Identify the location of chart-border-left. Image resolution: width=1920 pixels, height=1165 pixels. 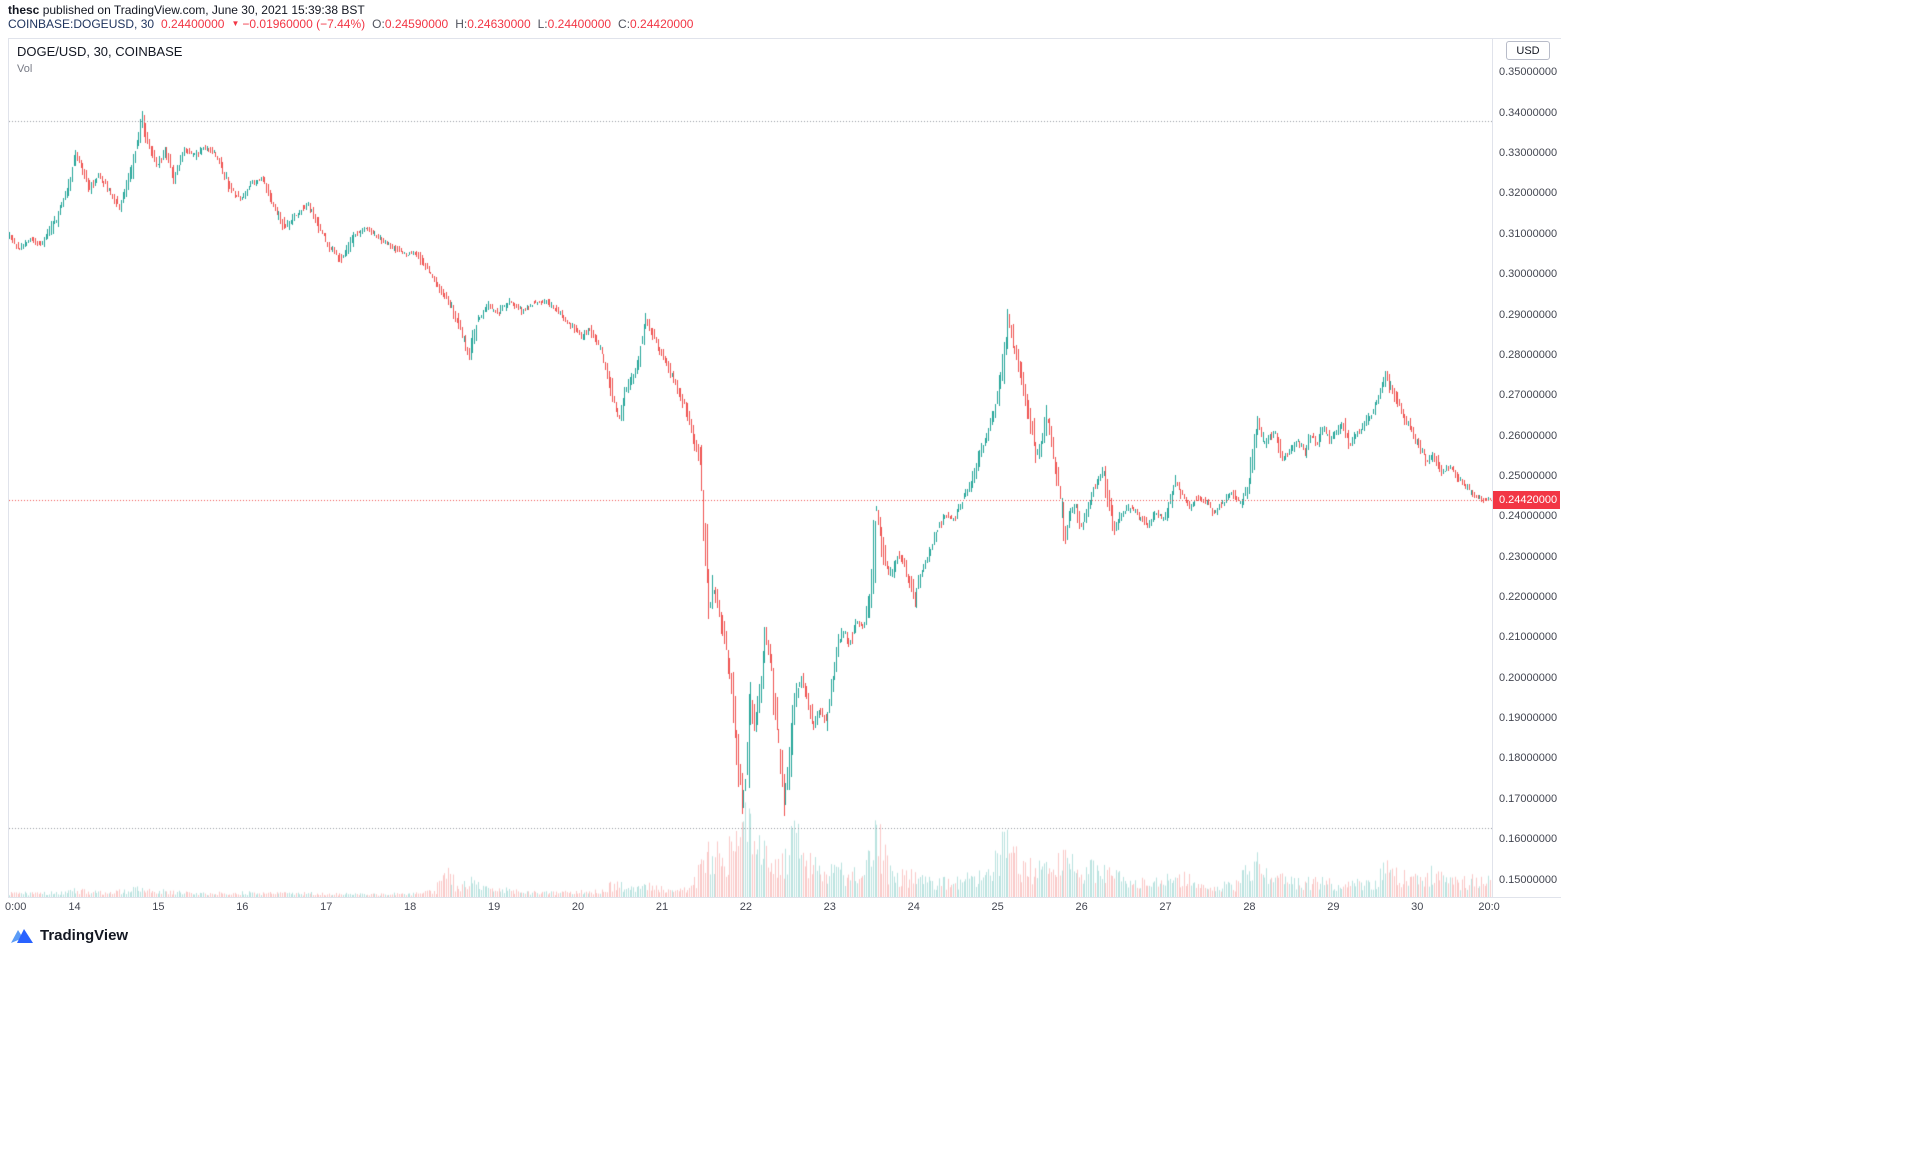
(8, 468).